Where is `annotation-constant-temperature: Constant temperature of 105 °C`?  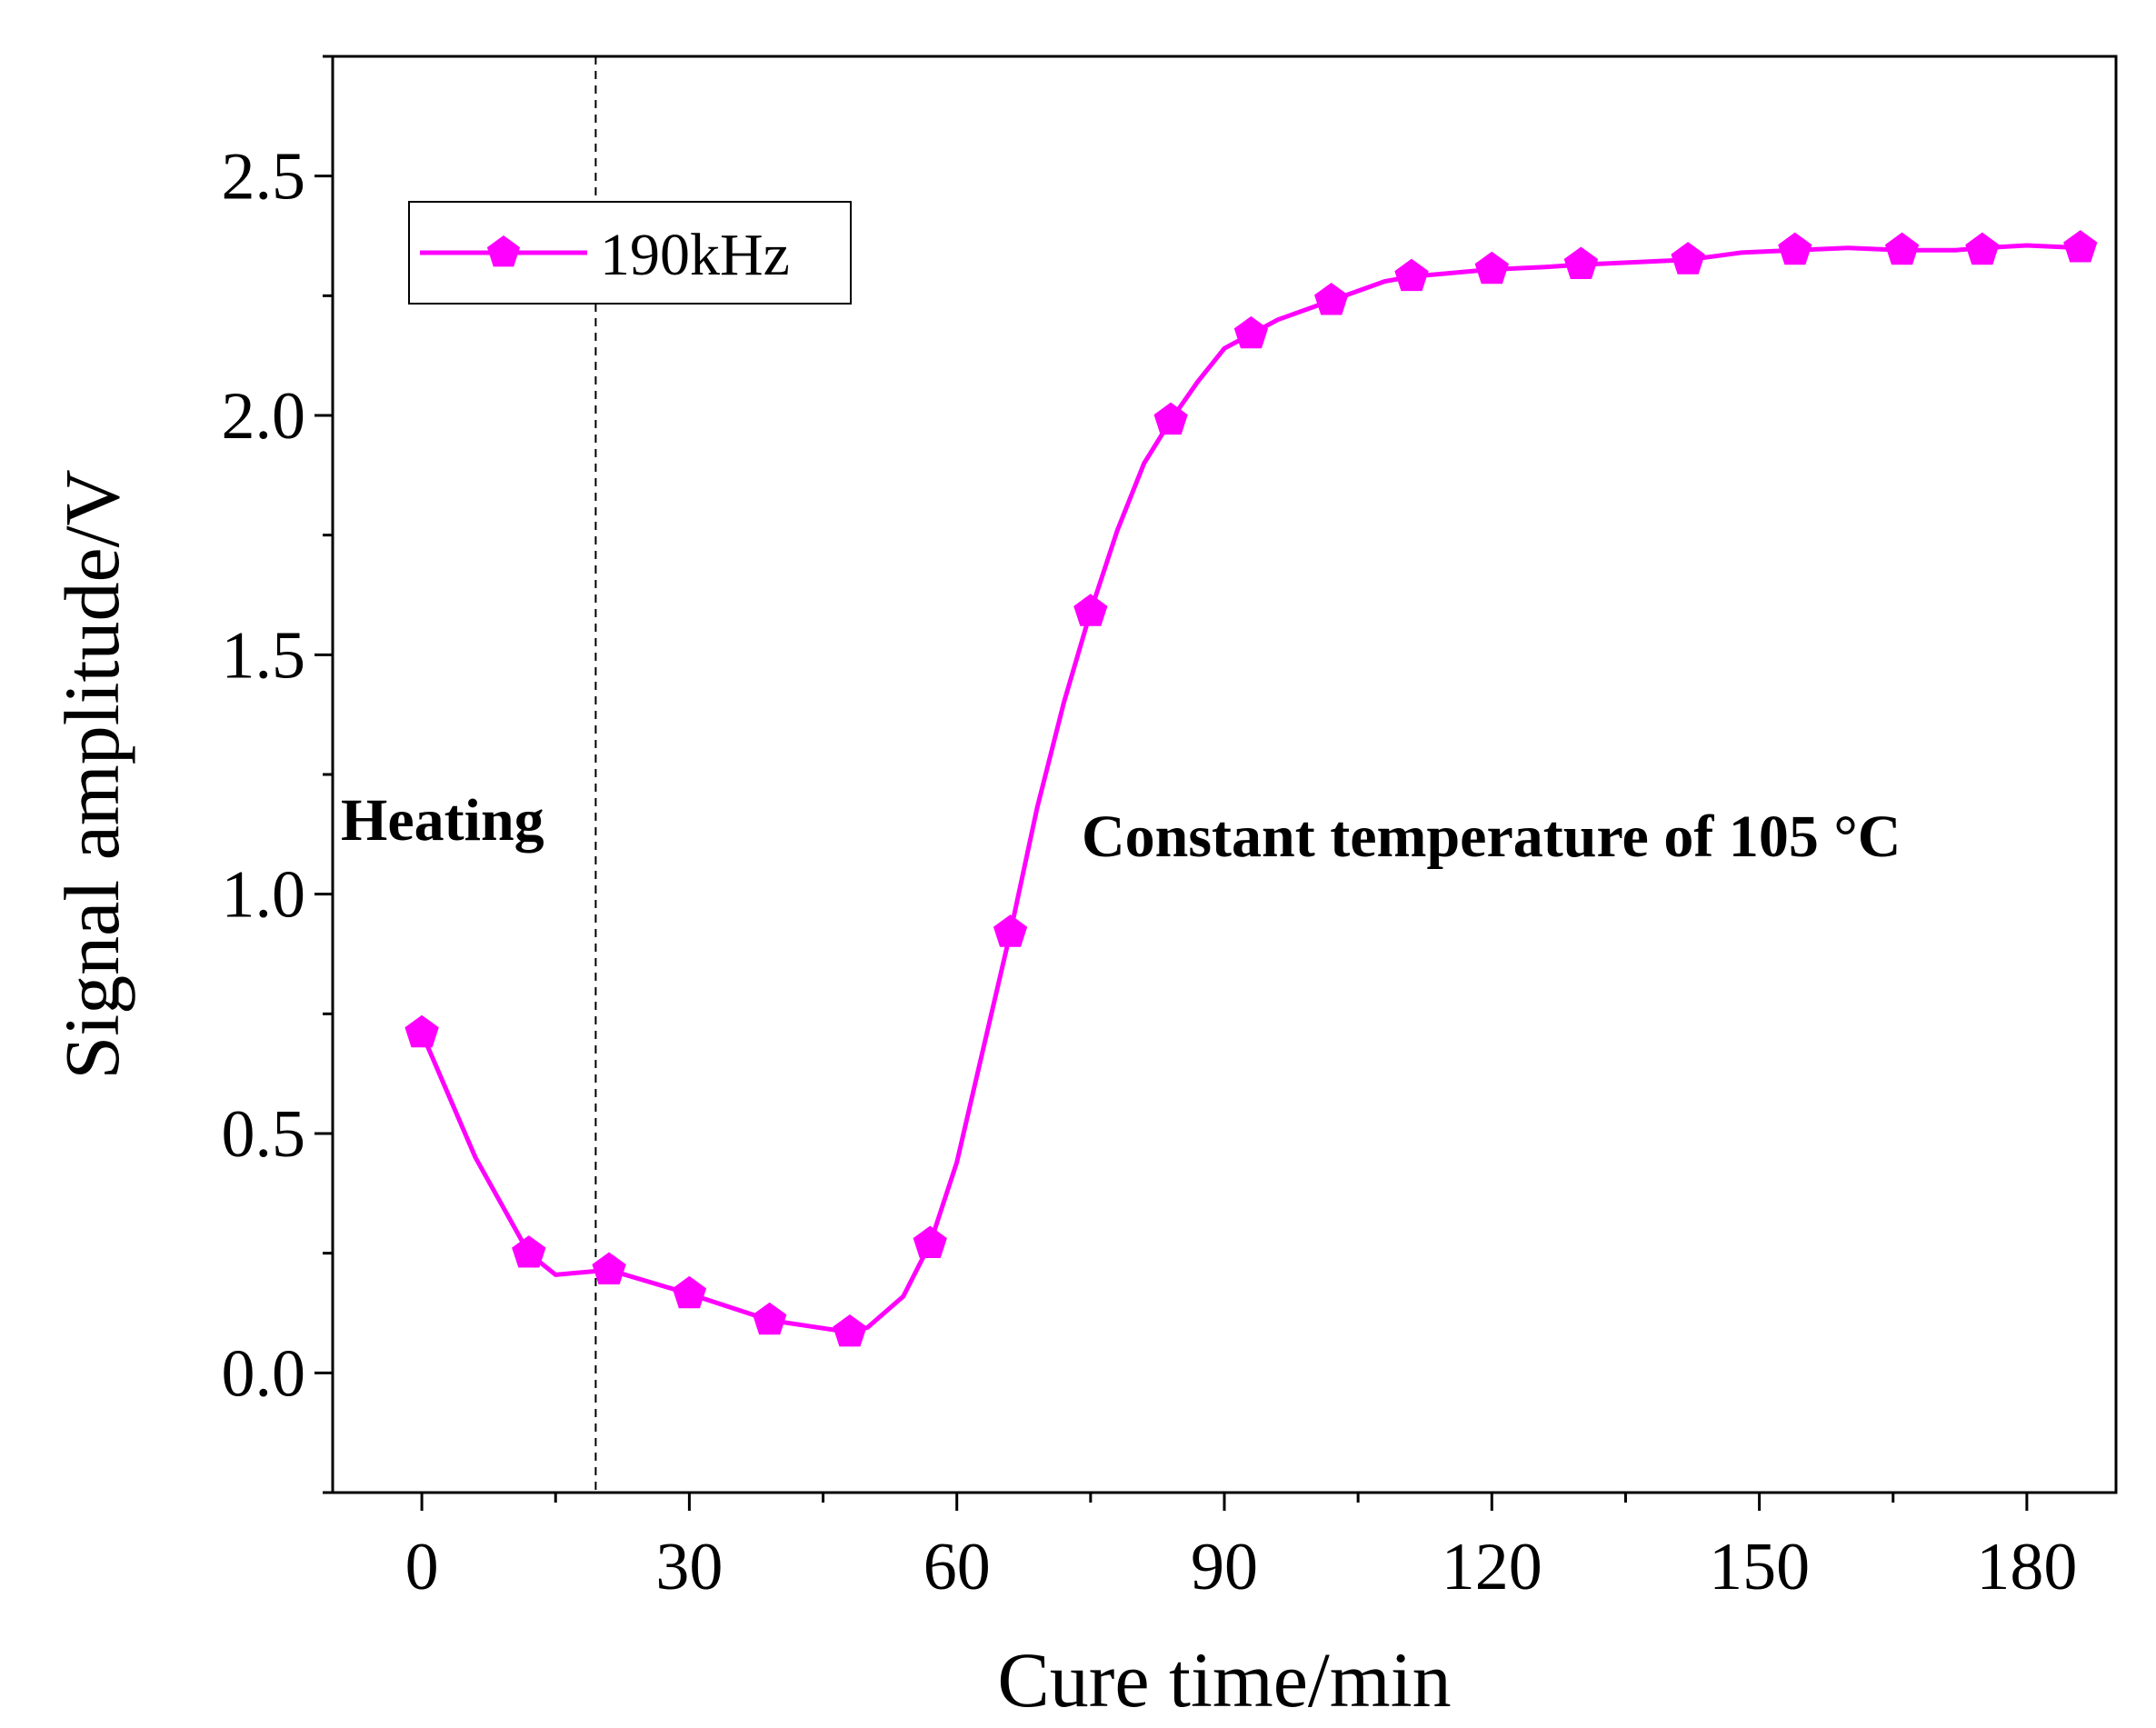 annotation-constant-temperature: Constant temperature of 105 °C is located at coordinates (1491, 837).